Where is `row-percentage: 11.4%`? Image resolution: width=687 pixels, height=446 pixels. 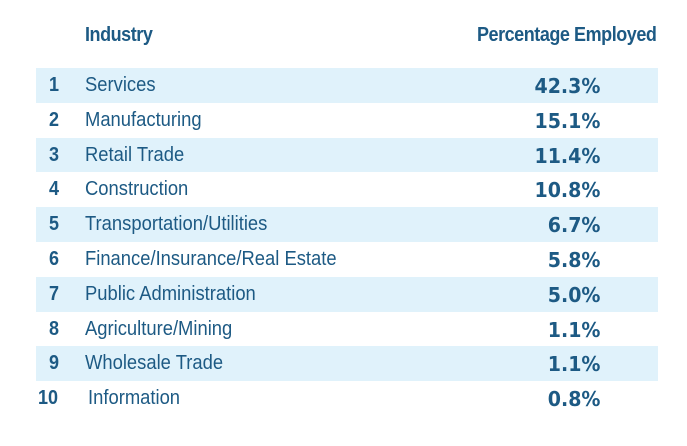 row-percentage: 11.4% is located at coordinates (567, 155).